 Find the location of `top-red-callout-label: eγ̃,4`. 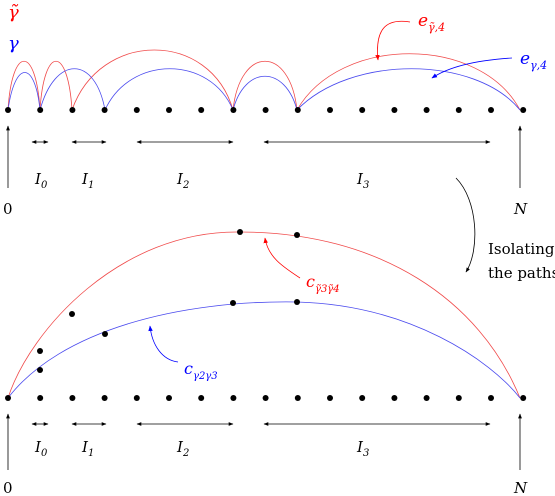

top-red-callout-label: eγ̃,4 is located at coordinates (431, 22).